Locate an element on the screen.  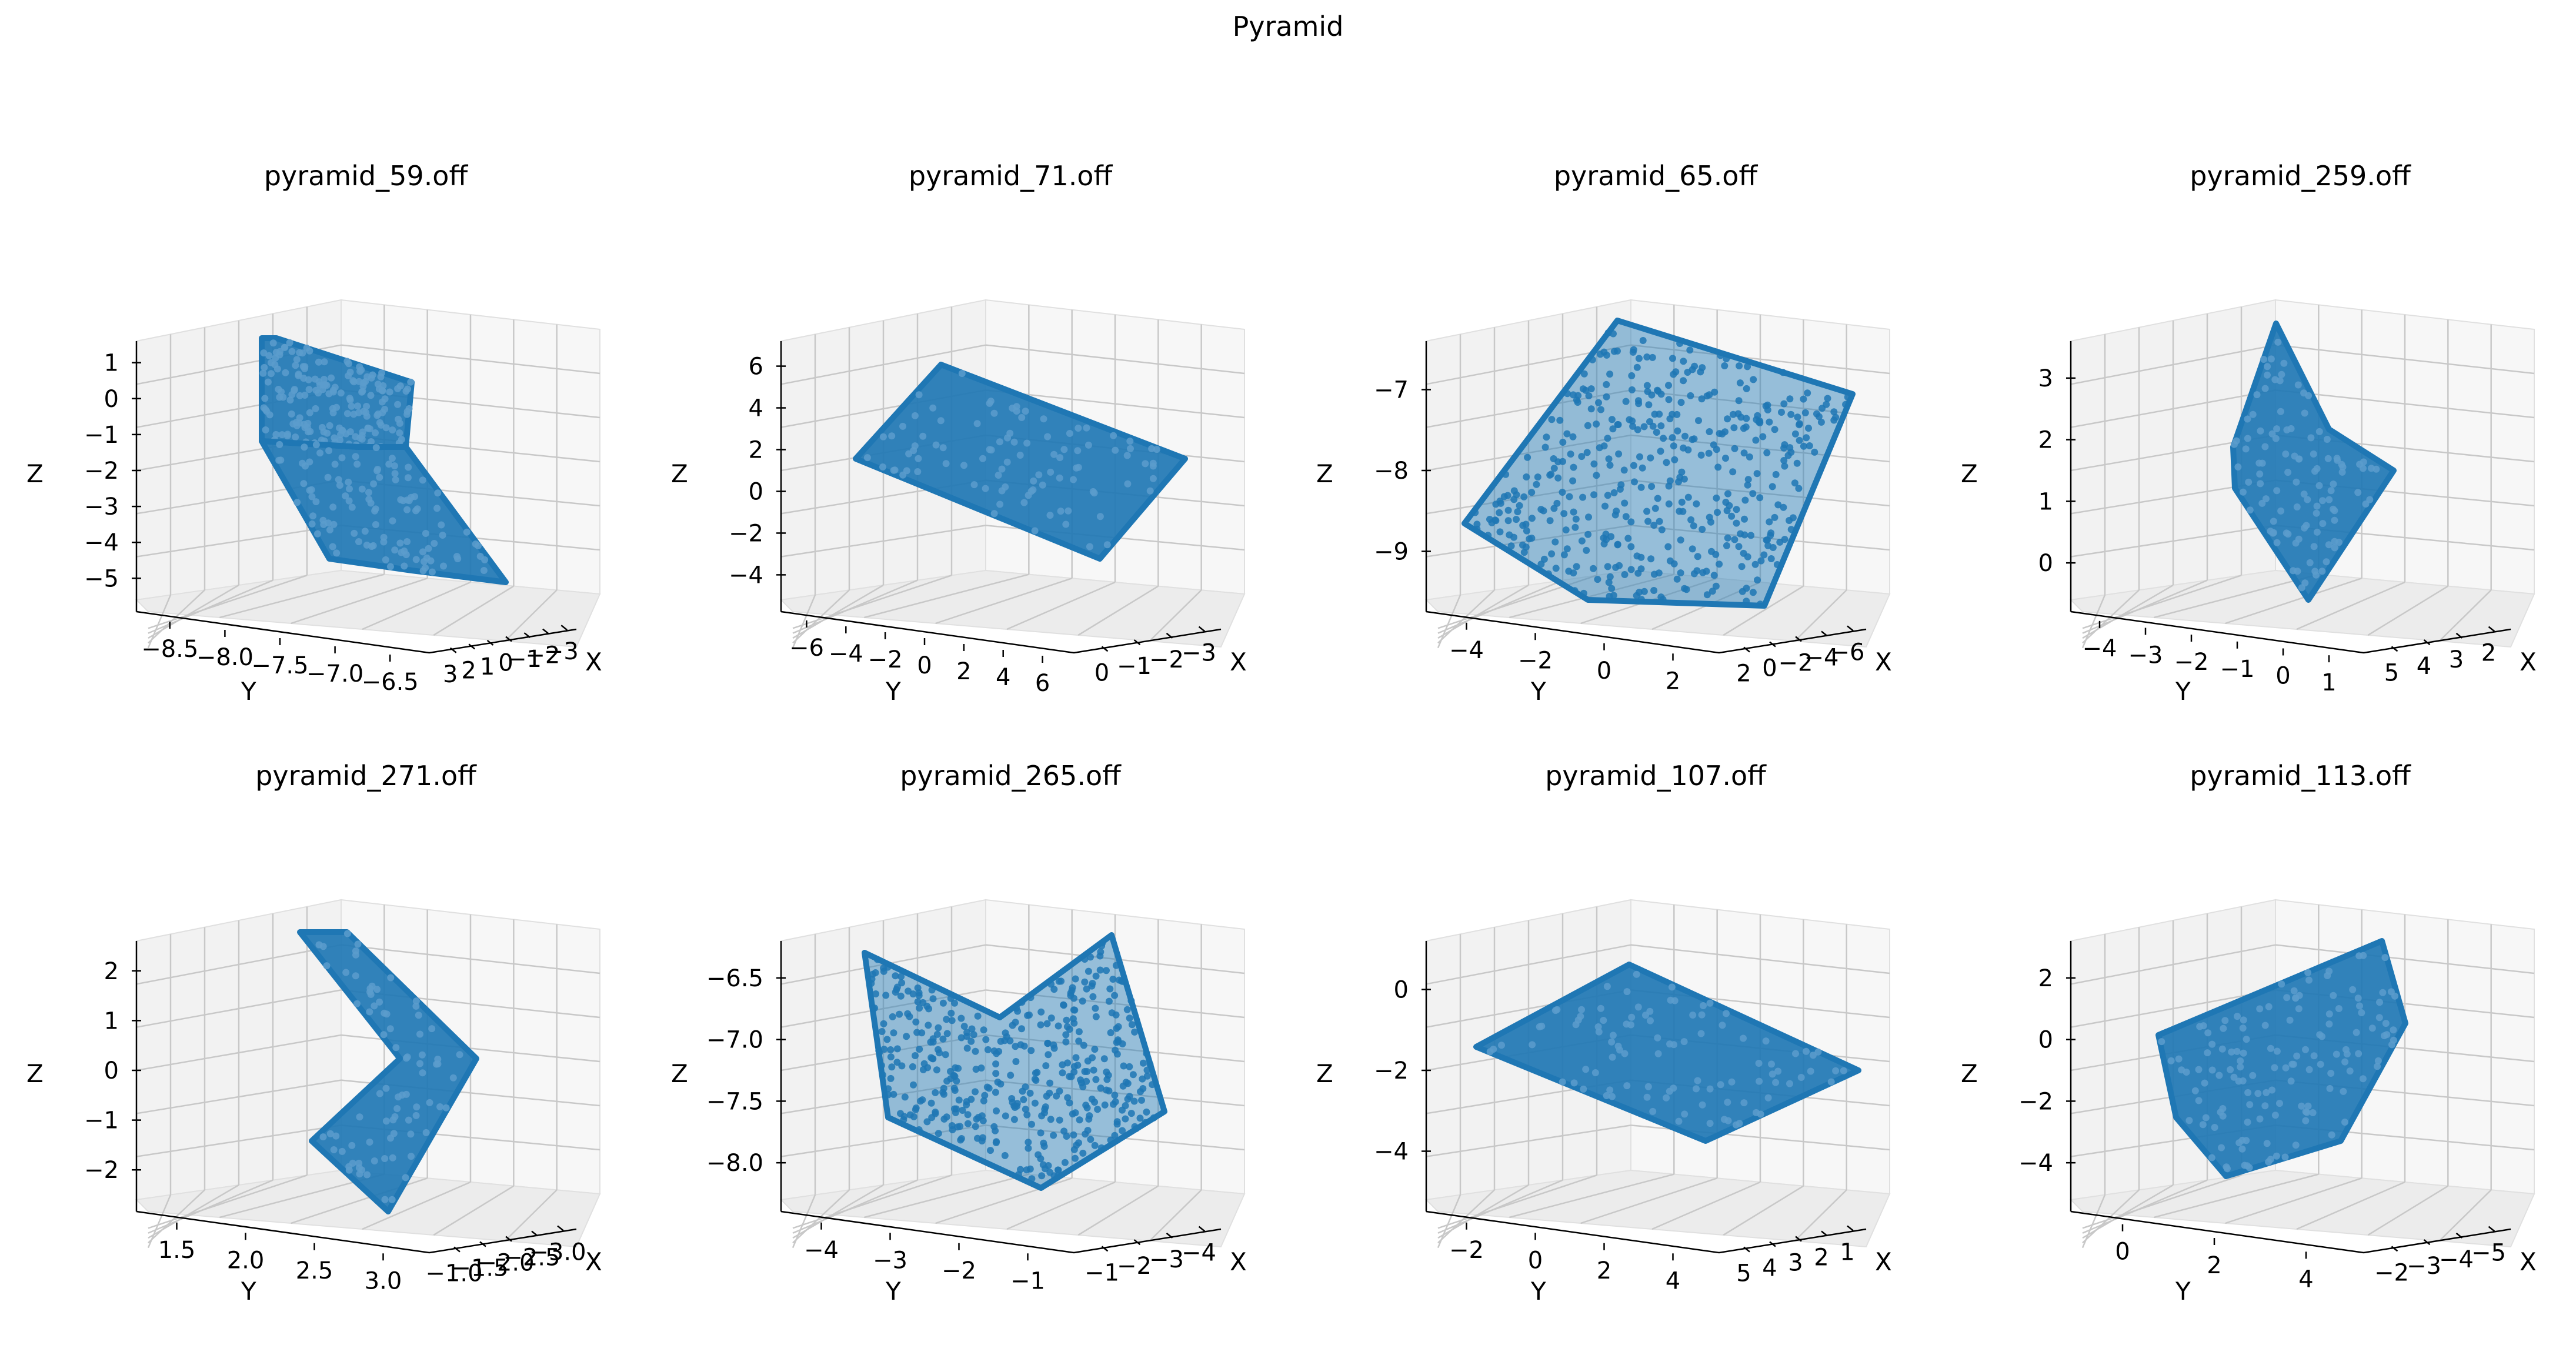
y-tick-label: −4 is located at coordinates (821, 1251).